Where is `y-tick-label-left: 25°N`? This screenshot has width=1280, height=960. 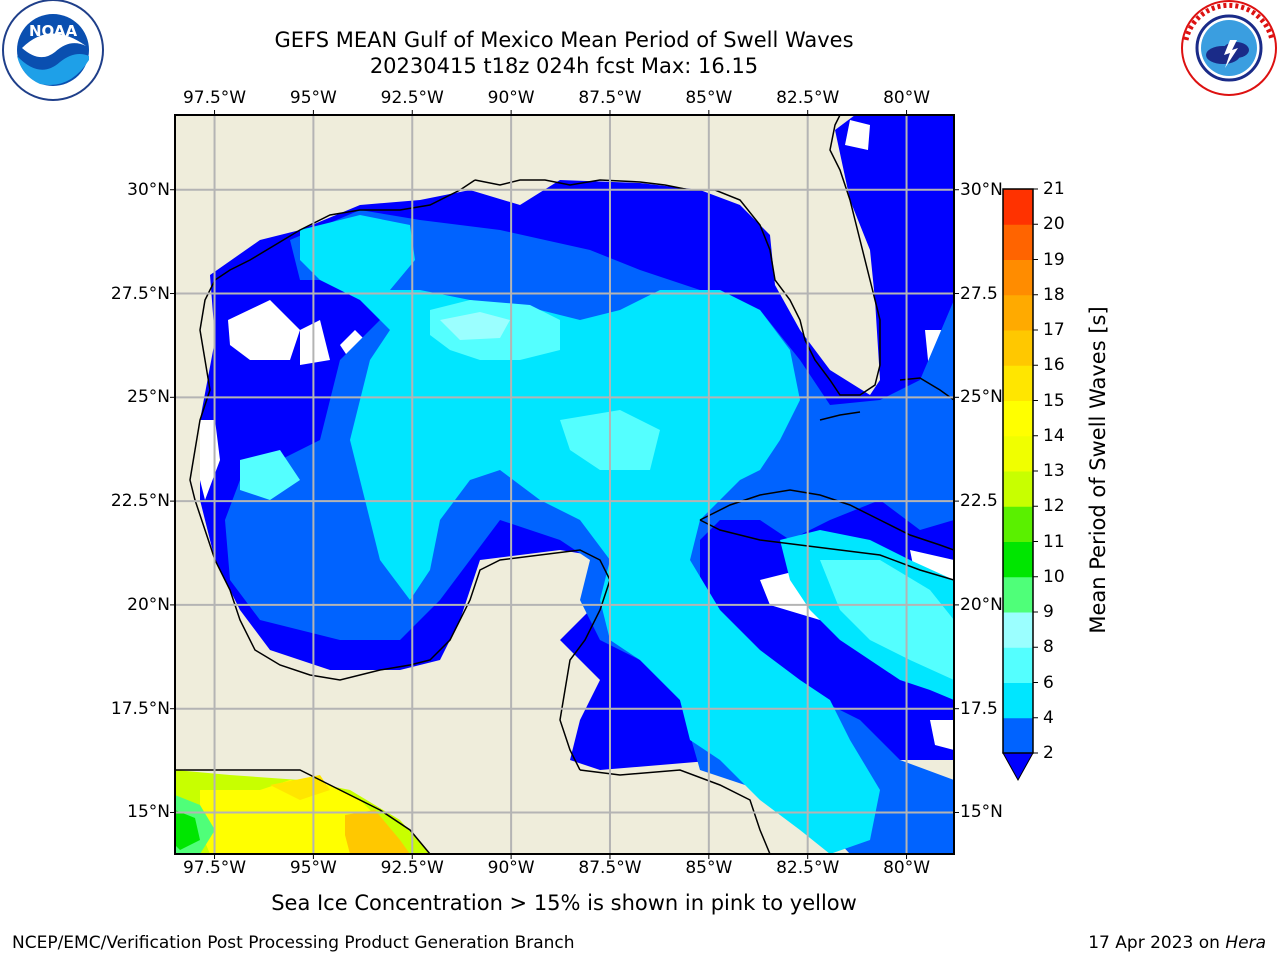 y-tick-label-left: 25°N is located at coordinates (148, 397).